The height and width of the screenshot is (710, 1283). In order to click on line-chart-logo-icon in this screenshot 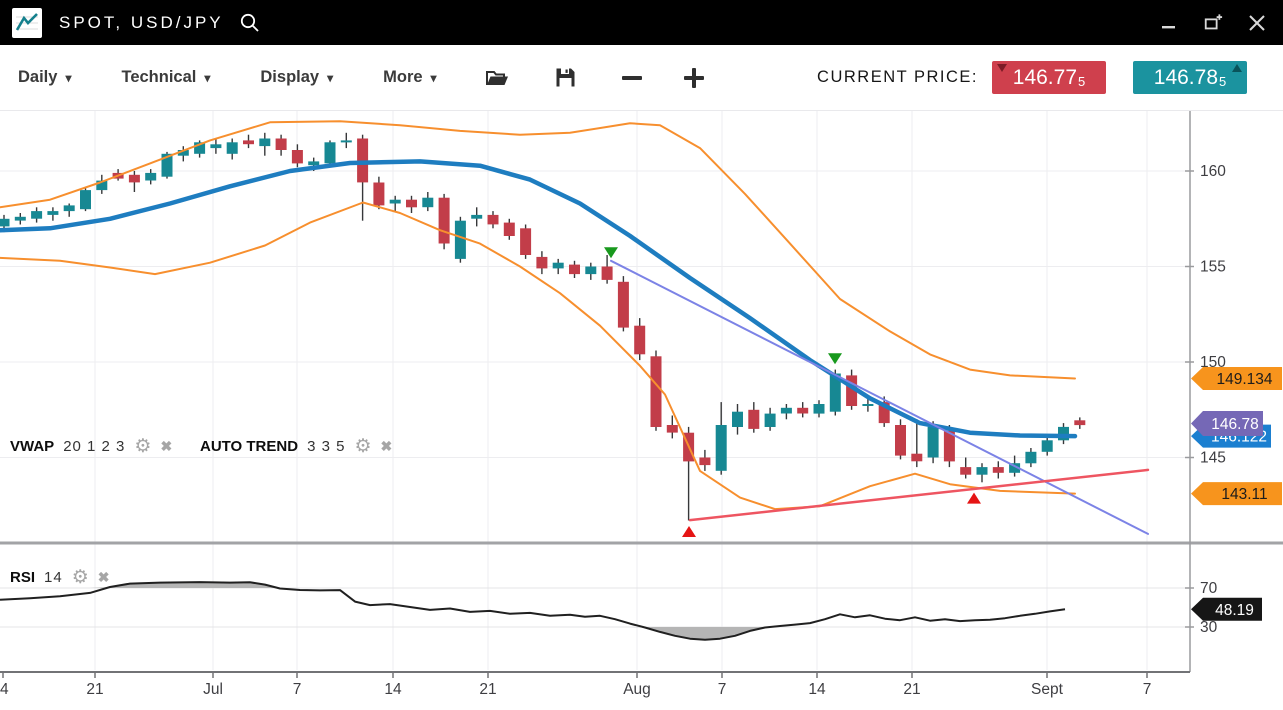, I will do `click(26, 21)`.